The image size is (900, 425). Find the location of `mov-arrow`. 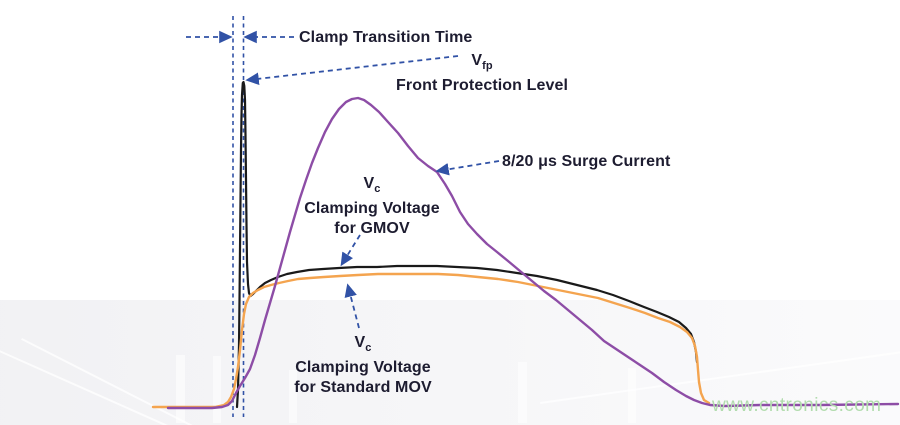

mov-arrow is located at coordinates (352, 306).